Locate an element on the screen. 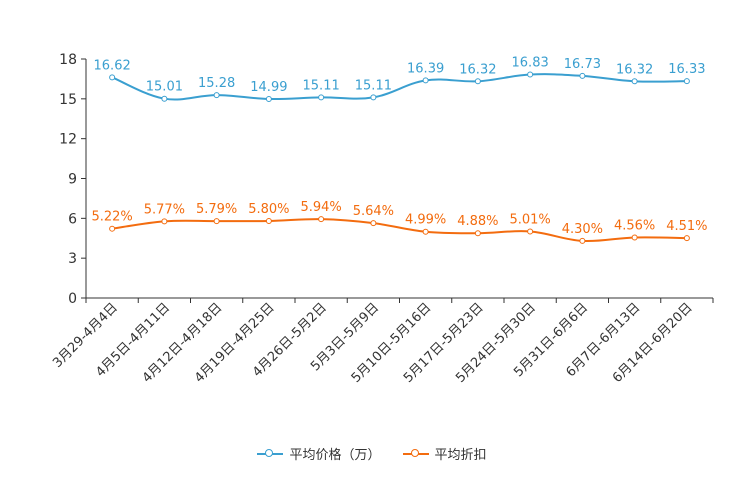 Image resolution: width=744 pixels, height=496 pixels. data-label-price: 16.33 is located at coordinates (686, 69).